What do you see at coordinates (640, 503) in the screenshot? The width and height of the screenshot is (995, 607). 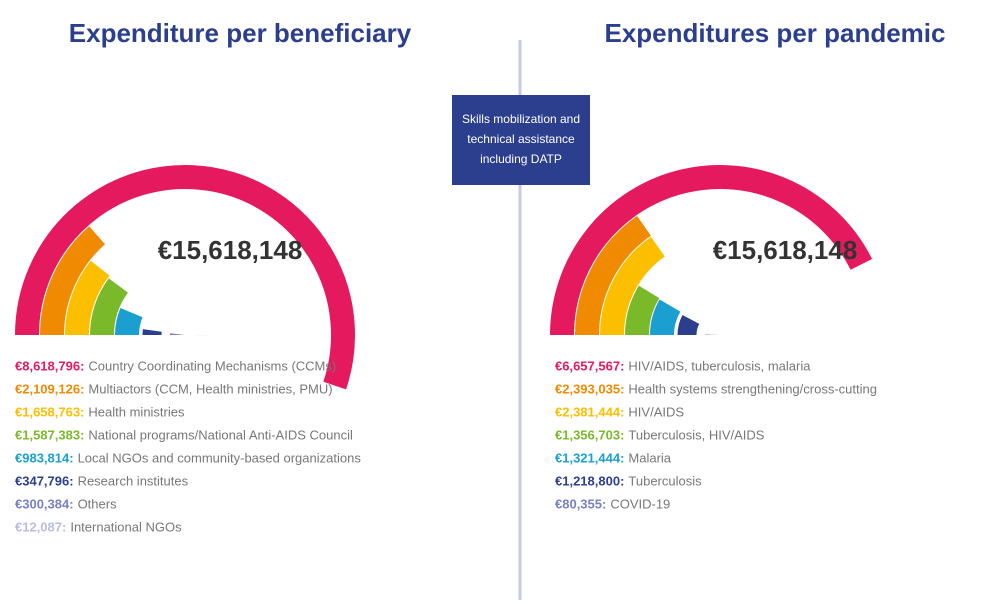 I see `category-label: COVID-19` at bounding box center [640, 503].